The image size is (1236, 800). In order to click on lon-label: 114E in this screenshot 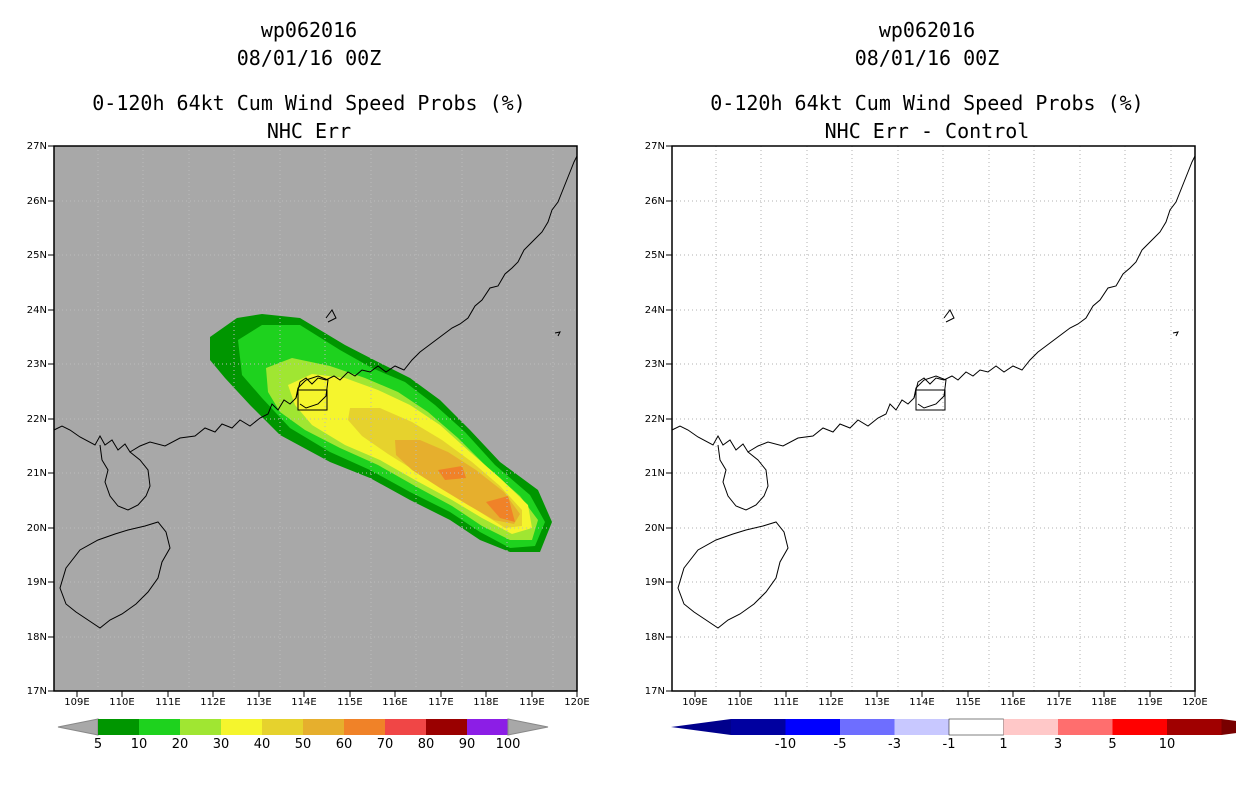, I will do `click(921, 702)`.